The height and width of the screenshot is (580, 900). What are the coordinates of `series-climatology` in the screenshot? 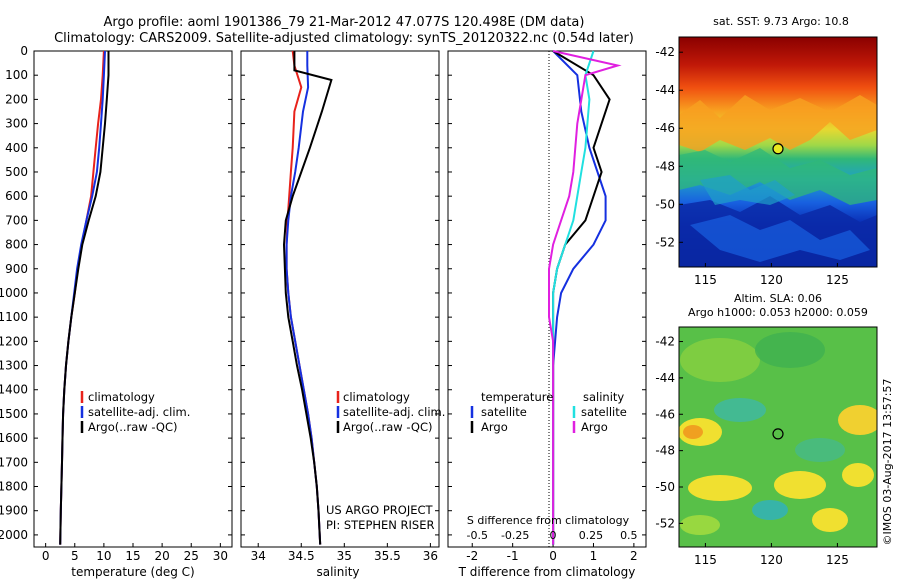 It's located at (82, 297).